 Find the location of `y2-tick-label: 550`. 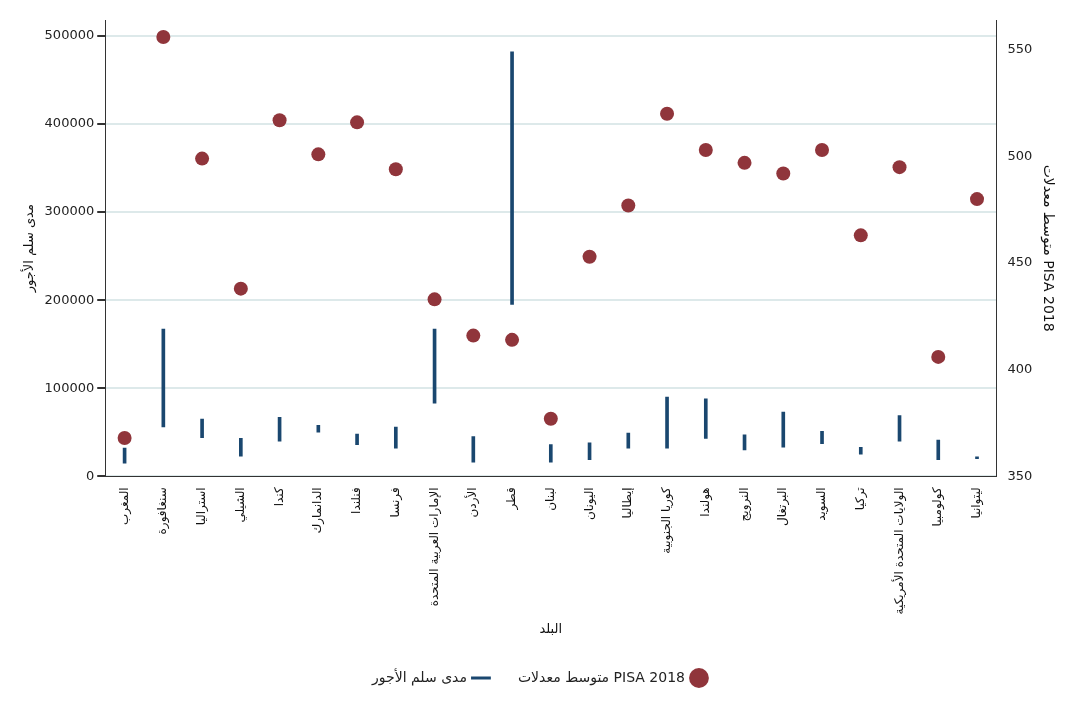

y2-tick-label: 550 is located at coordinates (1020, 49).